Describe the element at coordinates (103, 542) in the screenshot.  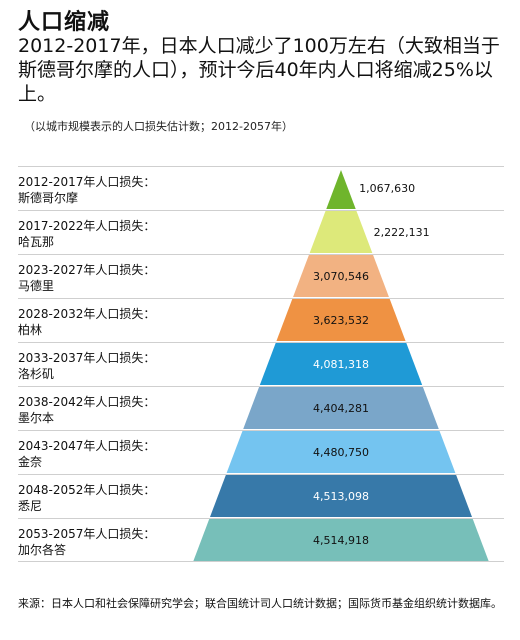
I see `category-label: 2053-2057年人口损失： 加尔各答` at that location.